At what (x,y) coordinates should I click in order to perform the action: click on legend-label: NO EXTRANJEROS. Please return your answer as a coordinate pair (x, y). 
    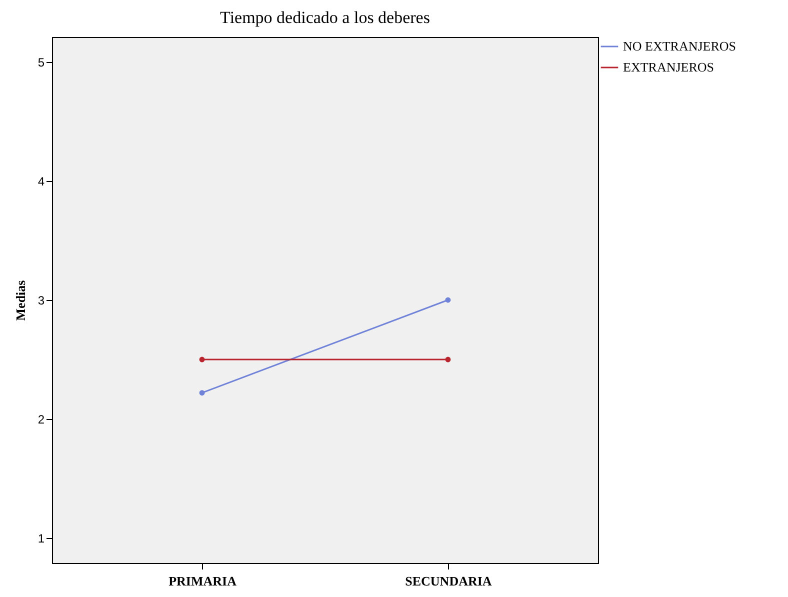
    Looking at the image, I should click on (679, 46).